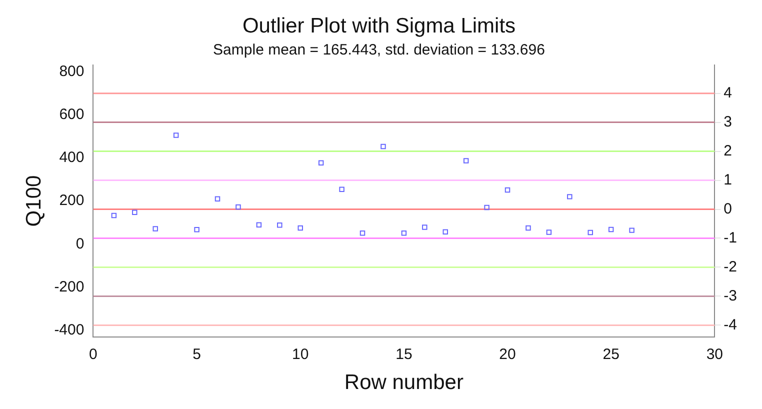 This screenshot has height=409, width=762. I want to click on y-axis-title: Q100, so click(34, 201).